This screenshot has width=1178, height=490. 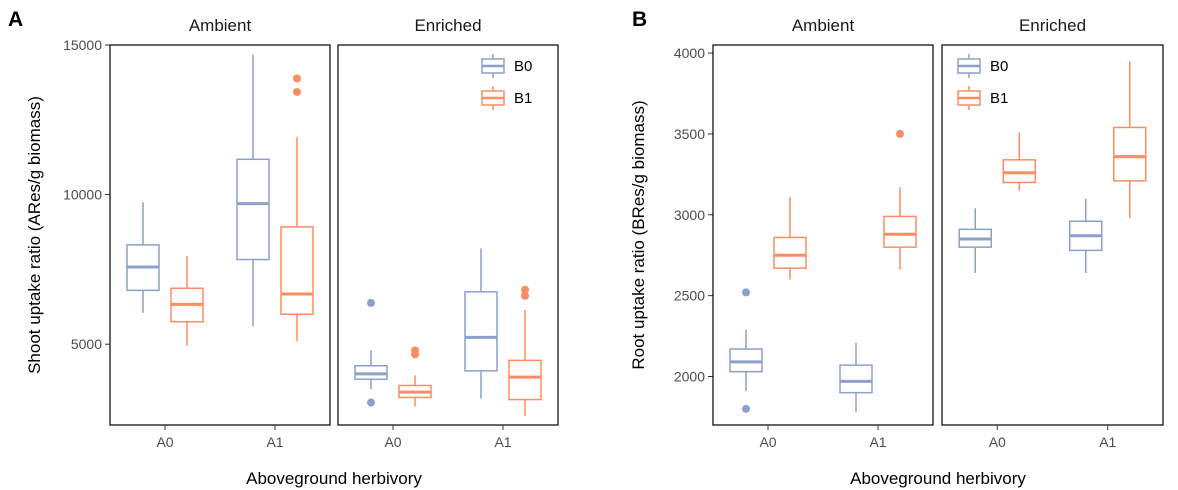 I want to click on panel-letter: B, so click(x=639, y=19).